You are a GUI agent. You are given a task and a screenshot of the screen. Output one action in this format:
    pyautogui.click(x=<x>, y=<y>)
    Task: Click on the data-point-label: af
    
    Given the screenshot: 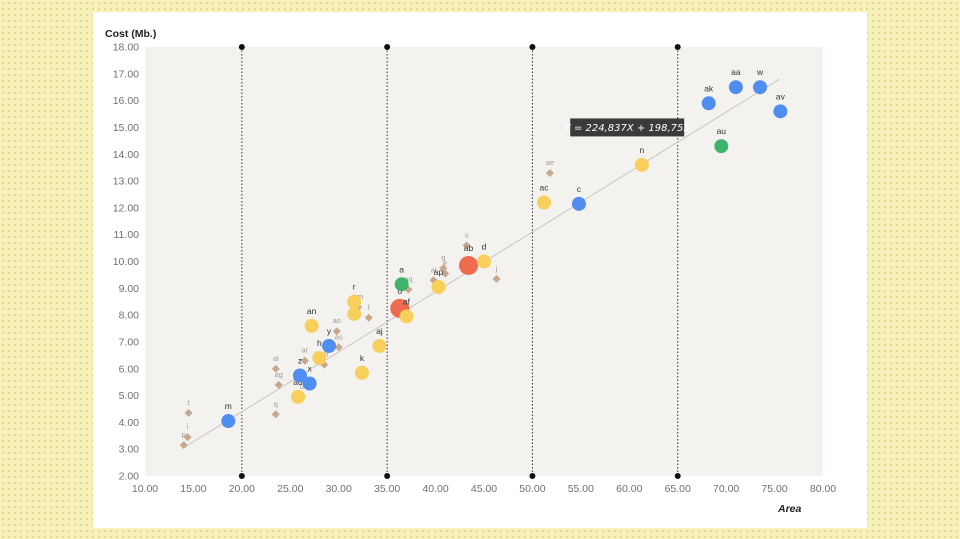 What is the action you would take?
    pyautogui.click(x=407, y=301)
    